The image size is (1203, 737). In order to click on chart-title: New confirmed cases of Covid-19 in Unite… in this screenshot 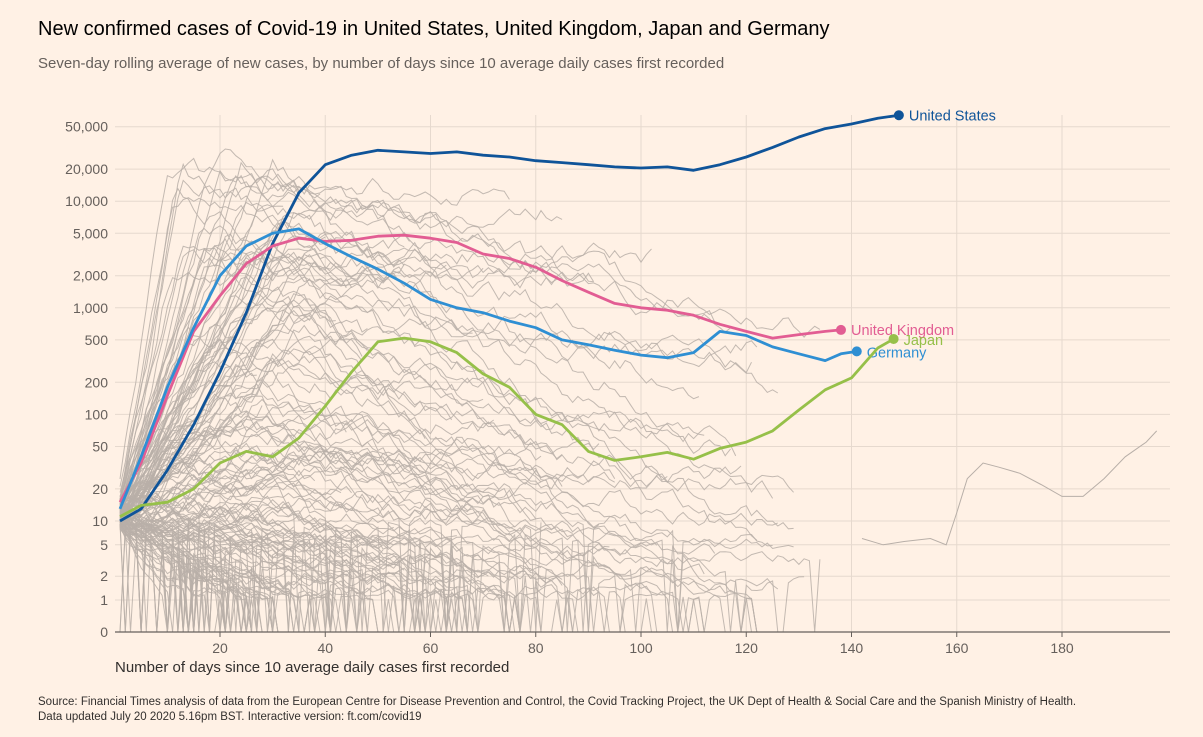, I will do `click(434, 29)`.